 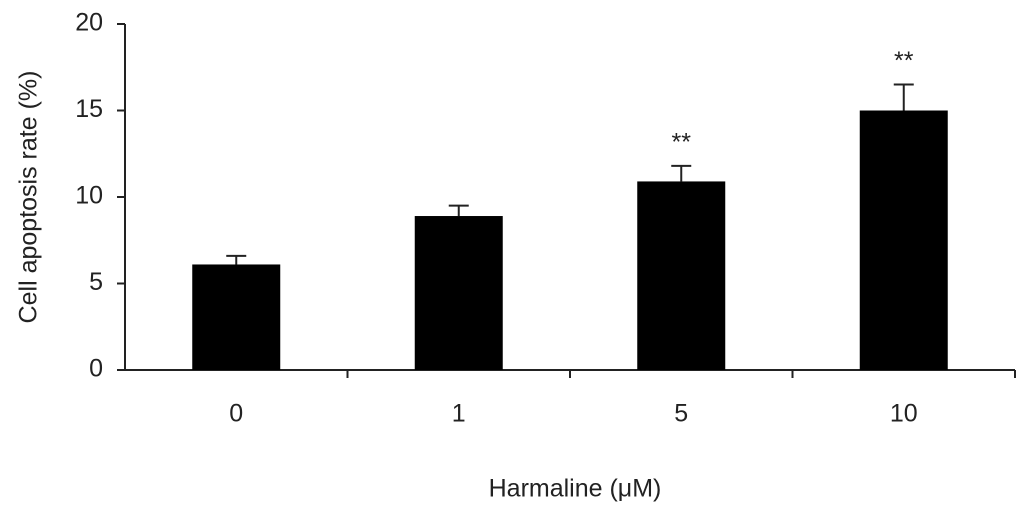 I want to click on x-axis-label: Harmaline (μM), so click(x=575, y=489).